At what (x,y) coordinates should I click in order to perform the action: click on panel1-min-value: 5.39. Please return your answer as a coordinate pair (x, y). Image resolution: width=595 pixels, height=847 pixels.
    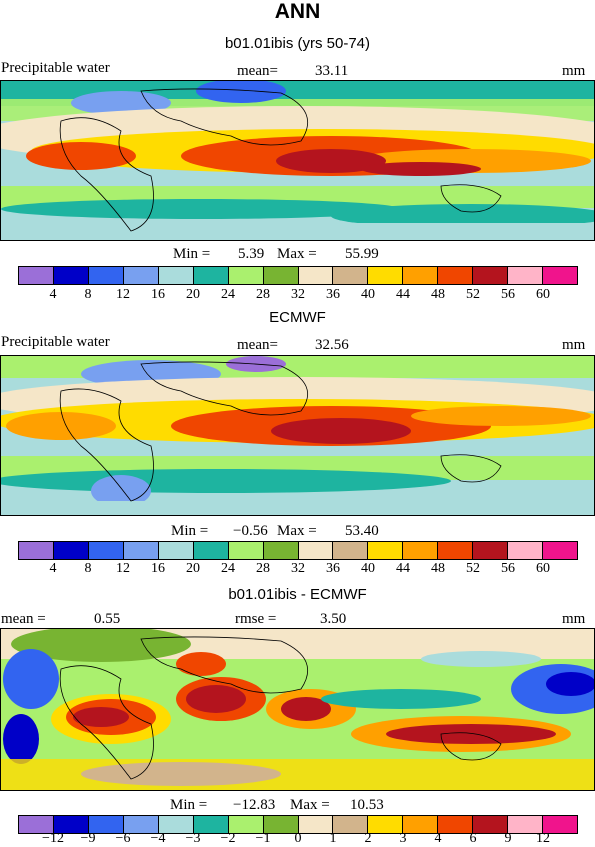
    Looking at the image, I should click on (251, 254).